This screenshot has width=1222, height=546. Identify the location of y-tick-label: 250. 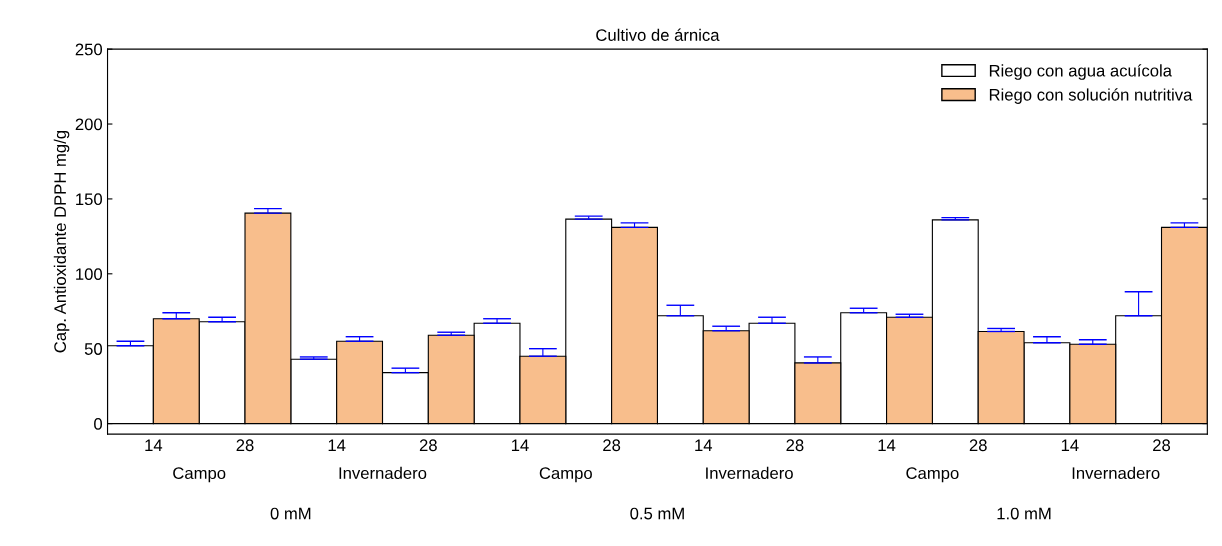
(89, 49).